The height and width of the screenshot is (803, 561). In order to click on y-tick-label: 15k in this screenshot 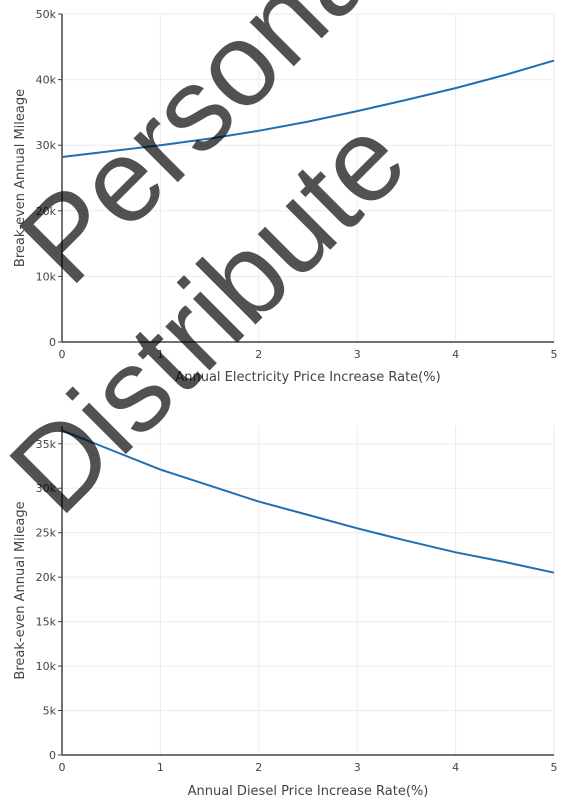, I will do `click(46, 622)`.